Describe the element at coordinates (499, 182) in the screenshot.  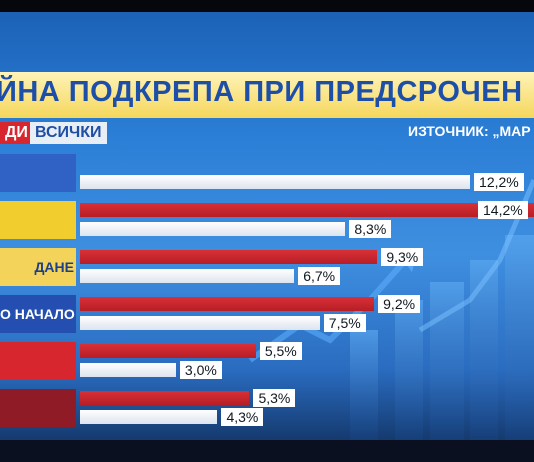
I see `data-label: 12,2%` at that location.